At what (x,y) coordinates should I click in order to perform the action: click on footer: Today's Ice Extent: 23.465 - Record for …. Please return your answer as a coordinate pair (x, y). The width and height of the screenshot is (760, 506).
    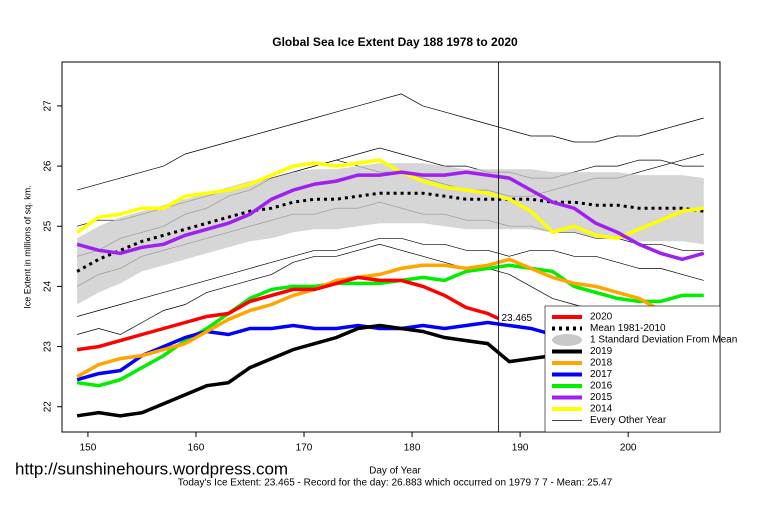
    Looking at the image, I should click on (395, 483).